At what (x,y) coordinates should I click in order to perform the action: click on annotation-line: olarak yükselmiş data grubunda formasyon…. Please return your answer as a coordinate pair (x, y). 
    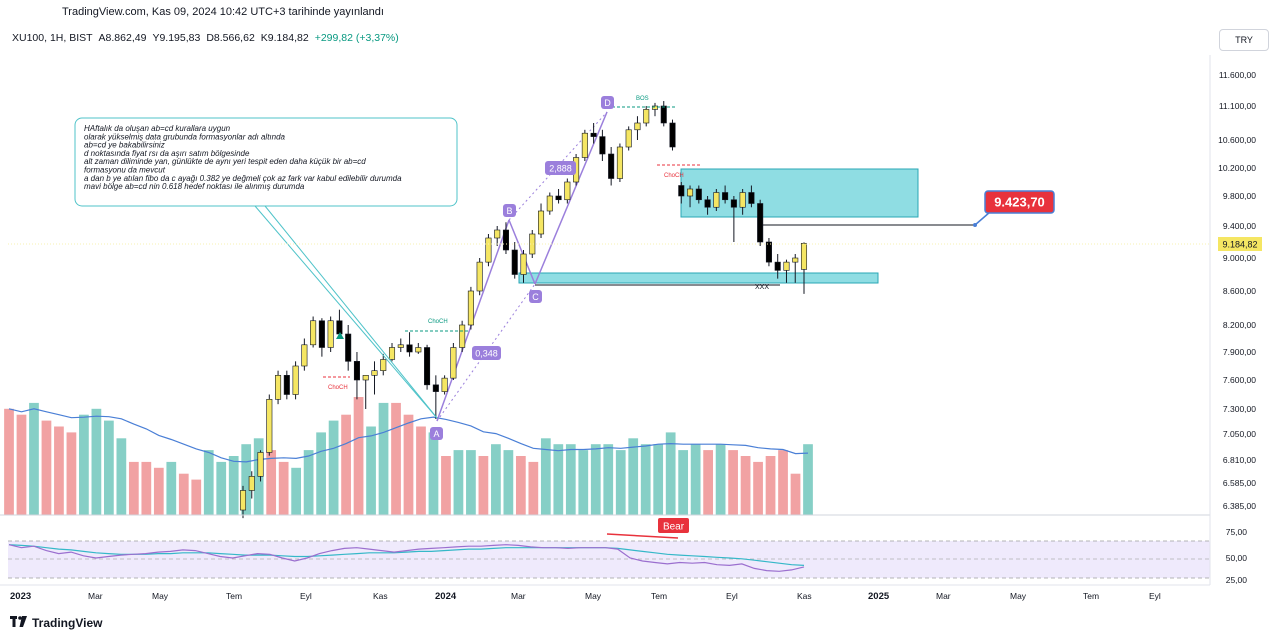
    Looking at the image, I should click on (185, 136).